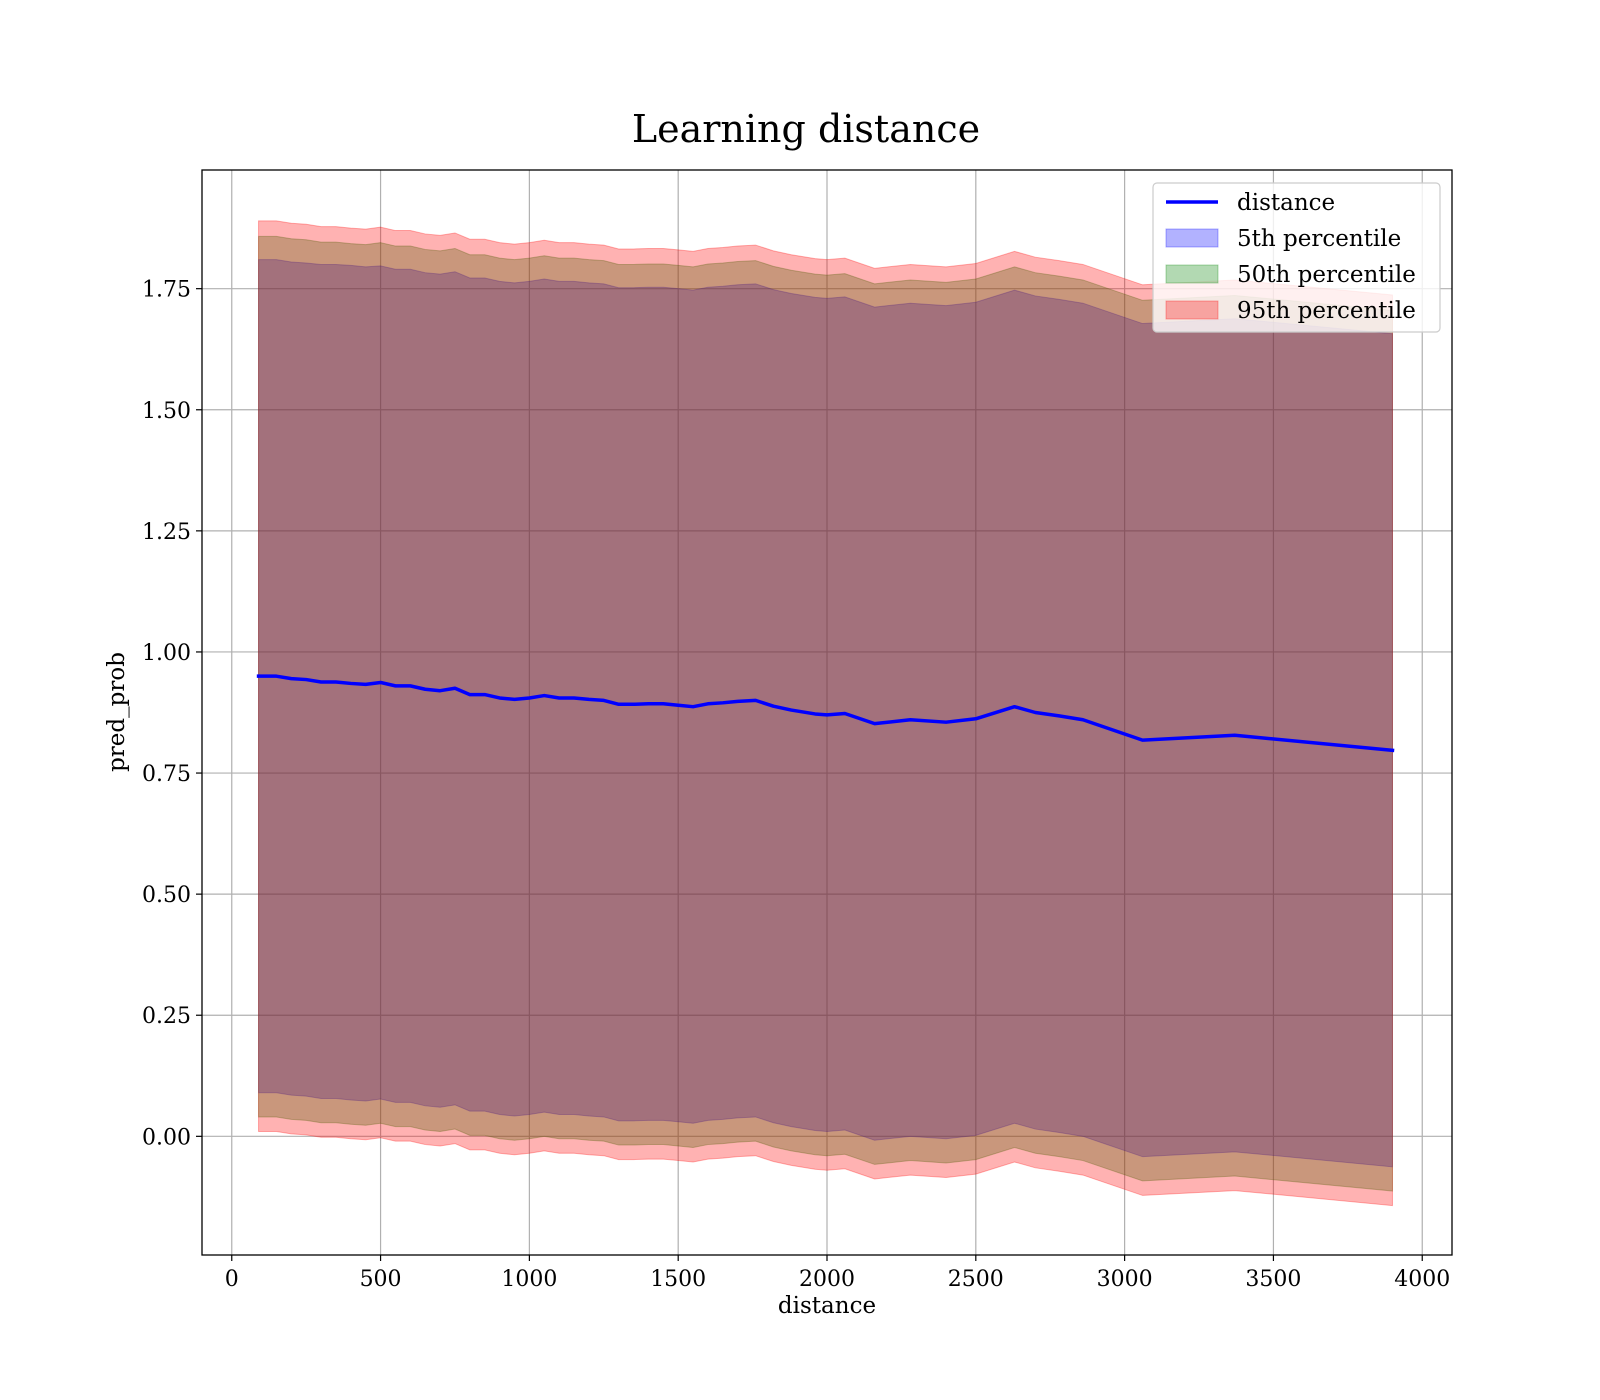 The image size is (1600, 1400). Describe the element at coordinates (1326, 311) in the screenshot. I see `legend-label: 95th percentile` at that location.